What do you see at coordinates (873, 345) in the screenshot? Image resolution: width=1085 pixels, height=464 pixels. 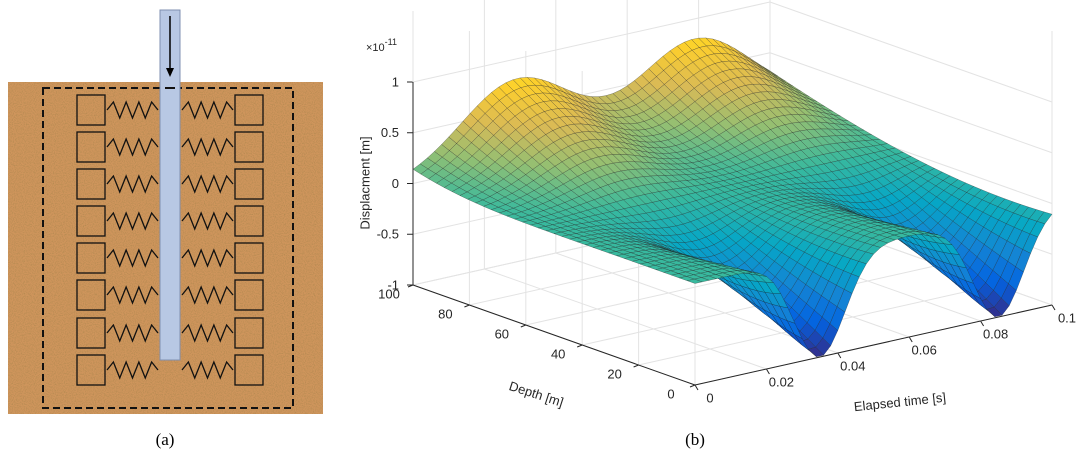 I see `x-axis` at bounding box center [873, 345].